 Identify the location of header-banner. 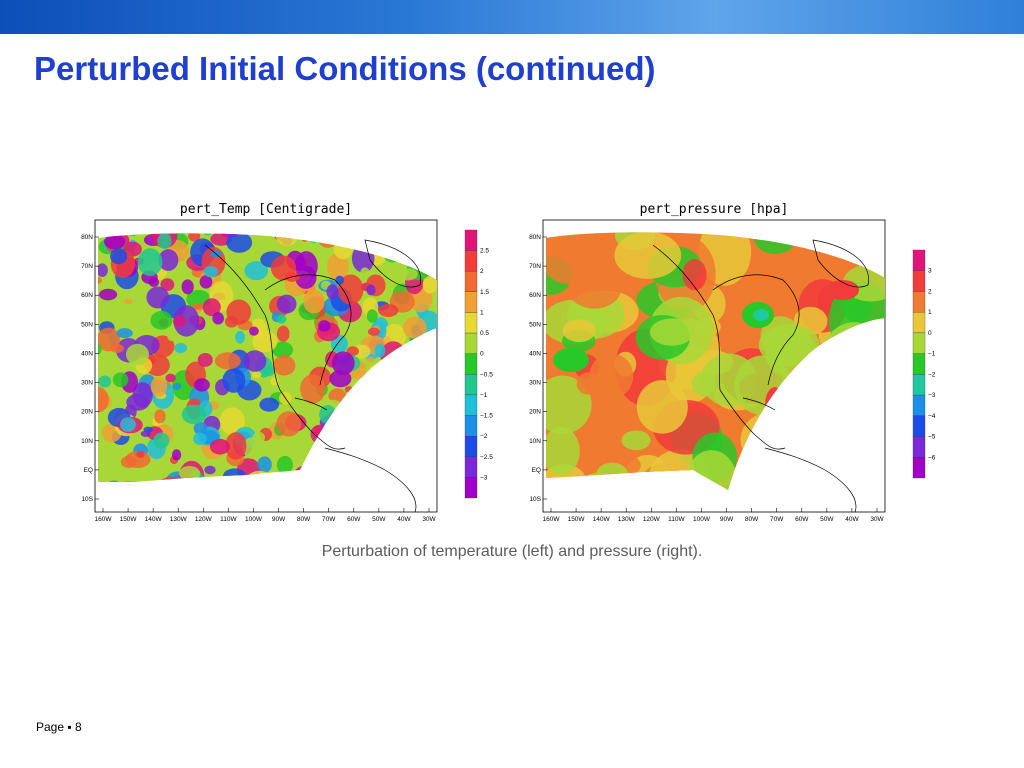
(512, 17).